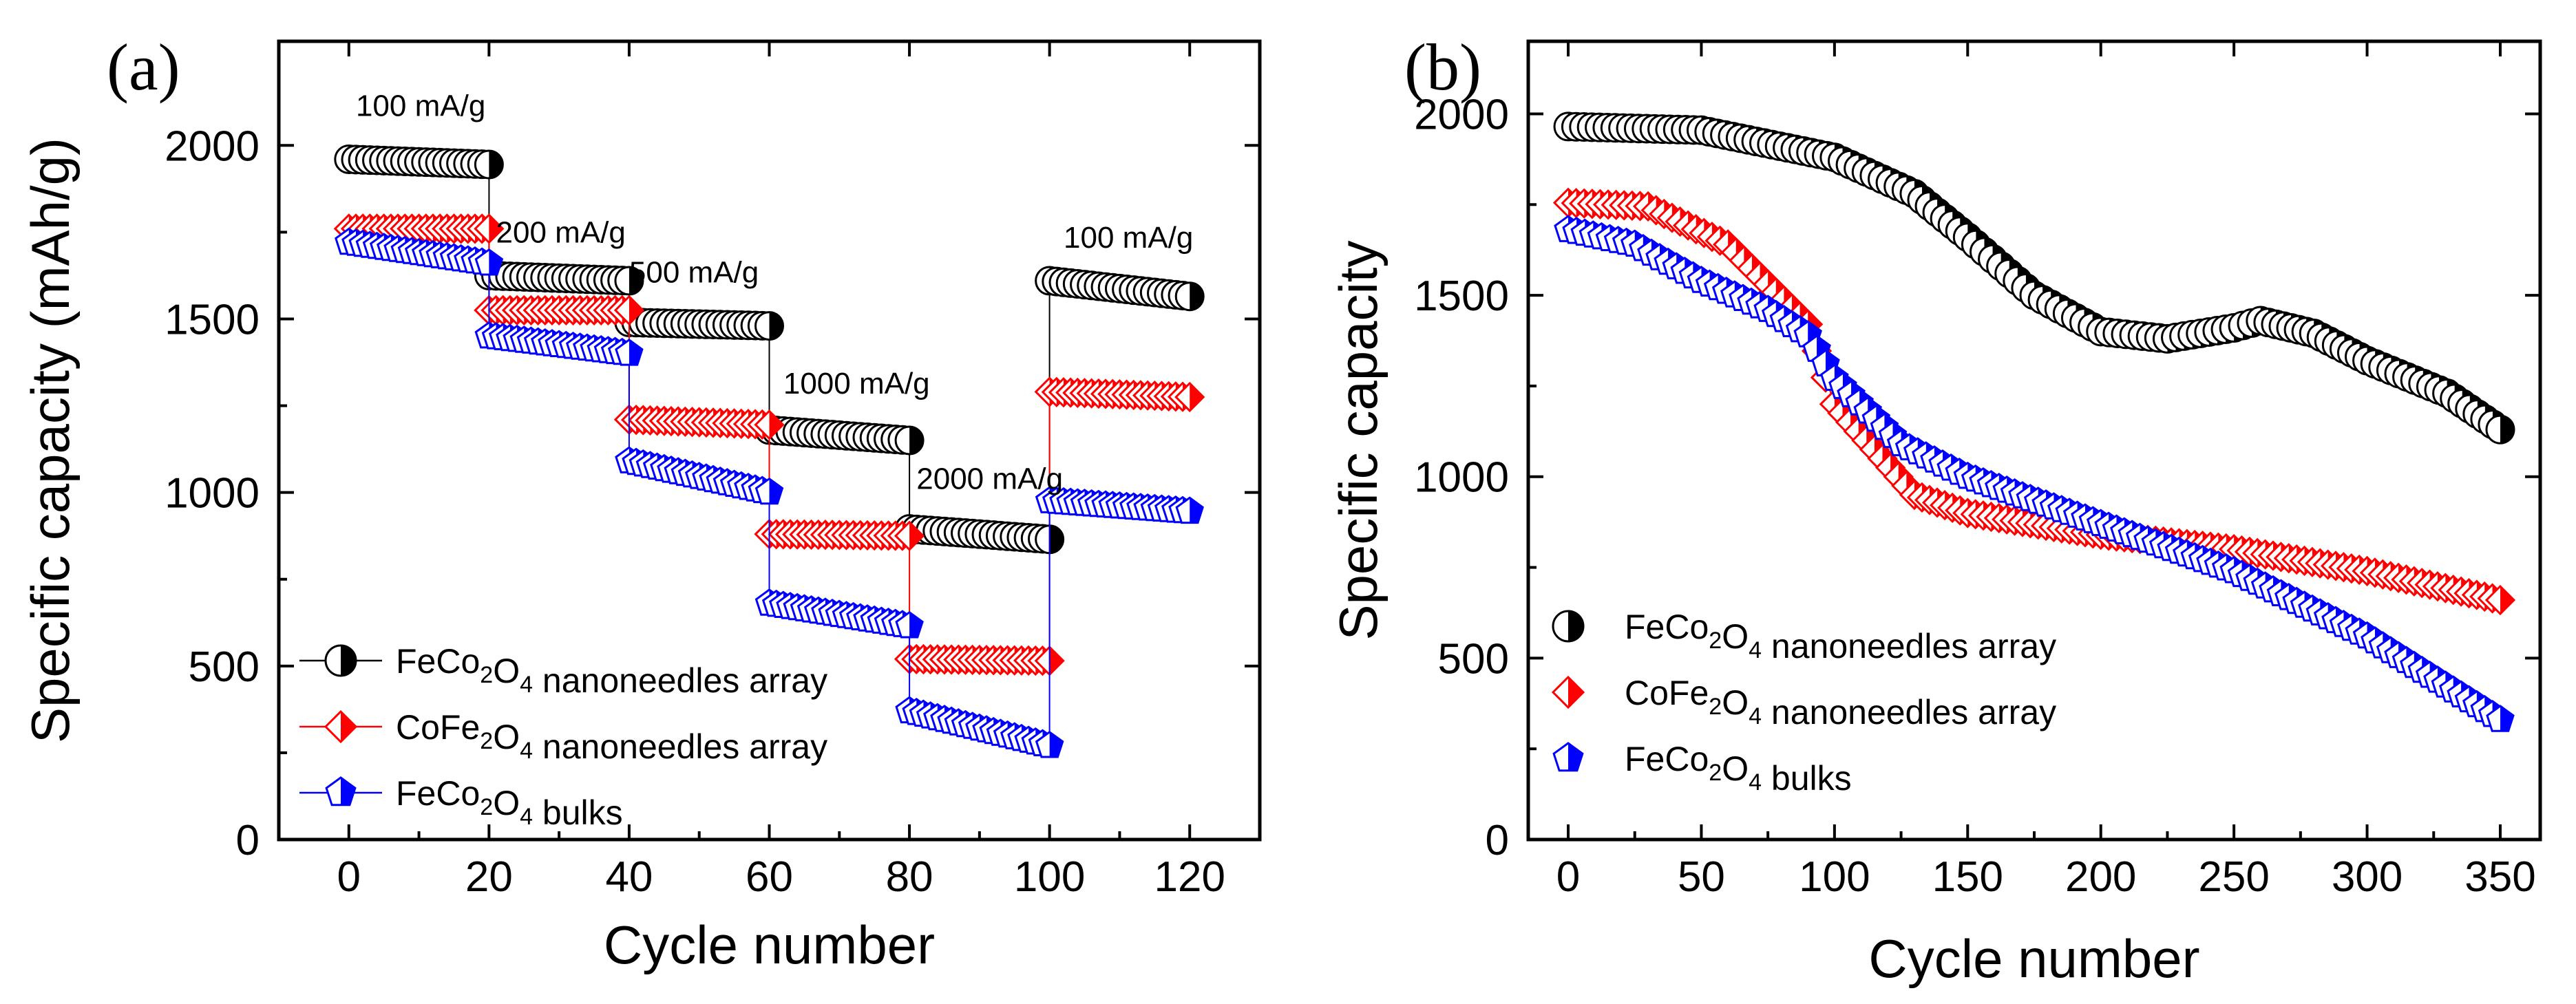 The width and height of the screenshot is (2576, 1004). I want to click on panel-label: (a), so click(144, 67).